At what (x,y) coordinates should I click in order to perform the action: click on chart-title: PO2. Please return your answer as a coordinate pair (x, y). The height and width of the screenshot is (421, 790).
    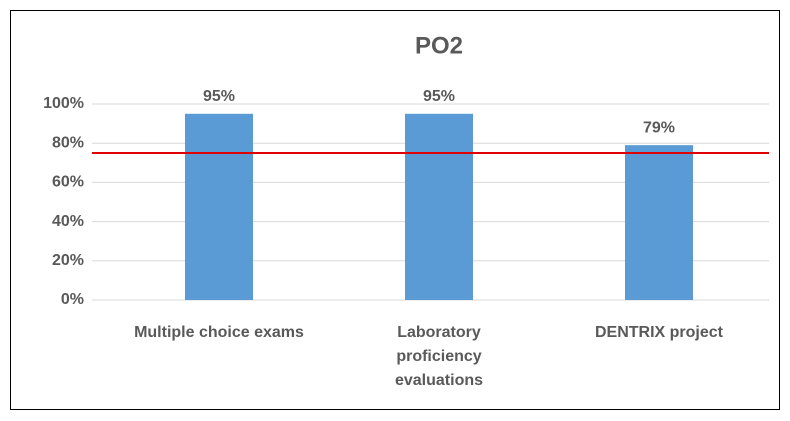
    Looking at the image, I should click on (439, 45).